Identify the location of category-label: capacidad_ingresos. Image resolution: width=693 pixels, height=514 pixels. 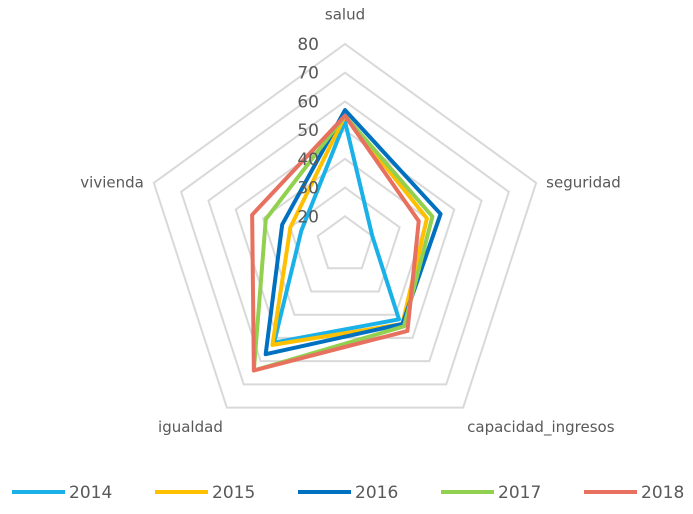
(541, 427).